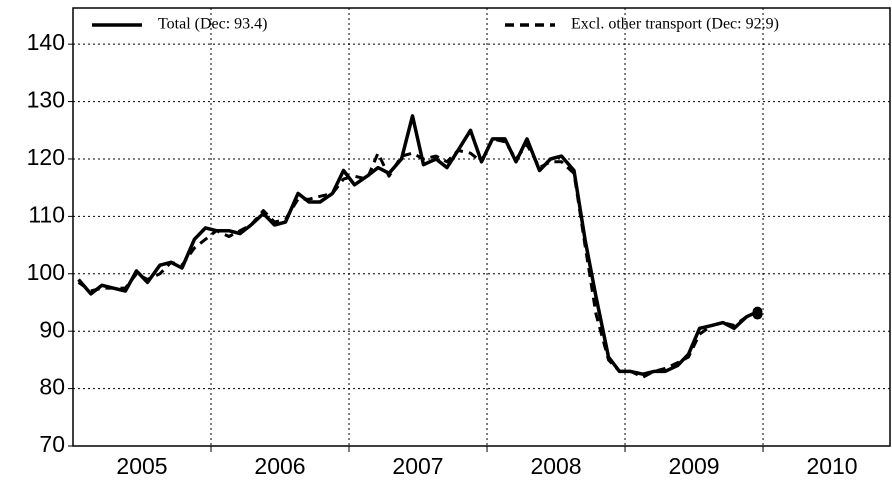 The width and height of the screenshot is (892, 482). What do you see at coordinates (52, 387) in the screenshot?
I see `y-tick-label: 80` at bounding box center [52, 387].